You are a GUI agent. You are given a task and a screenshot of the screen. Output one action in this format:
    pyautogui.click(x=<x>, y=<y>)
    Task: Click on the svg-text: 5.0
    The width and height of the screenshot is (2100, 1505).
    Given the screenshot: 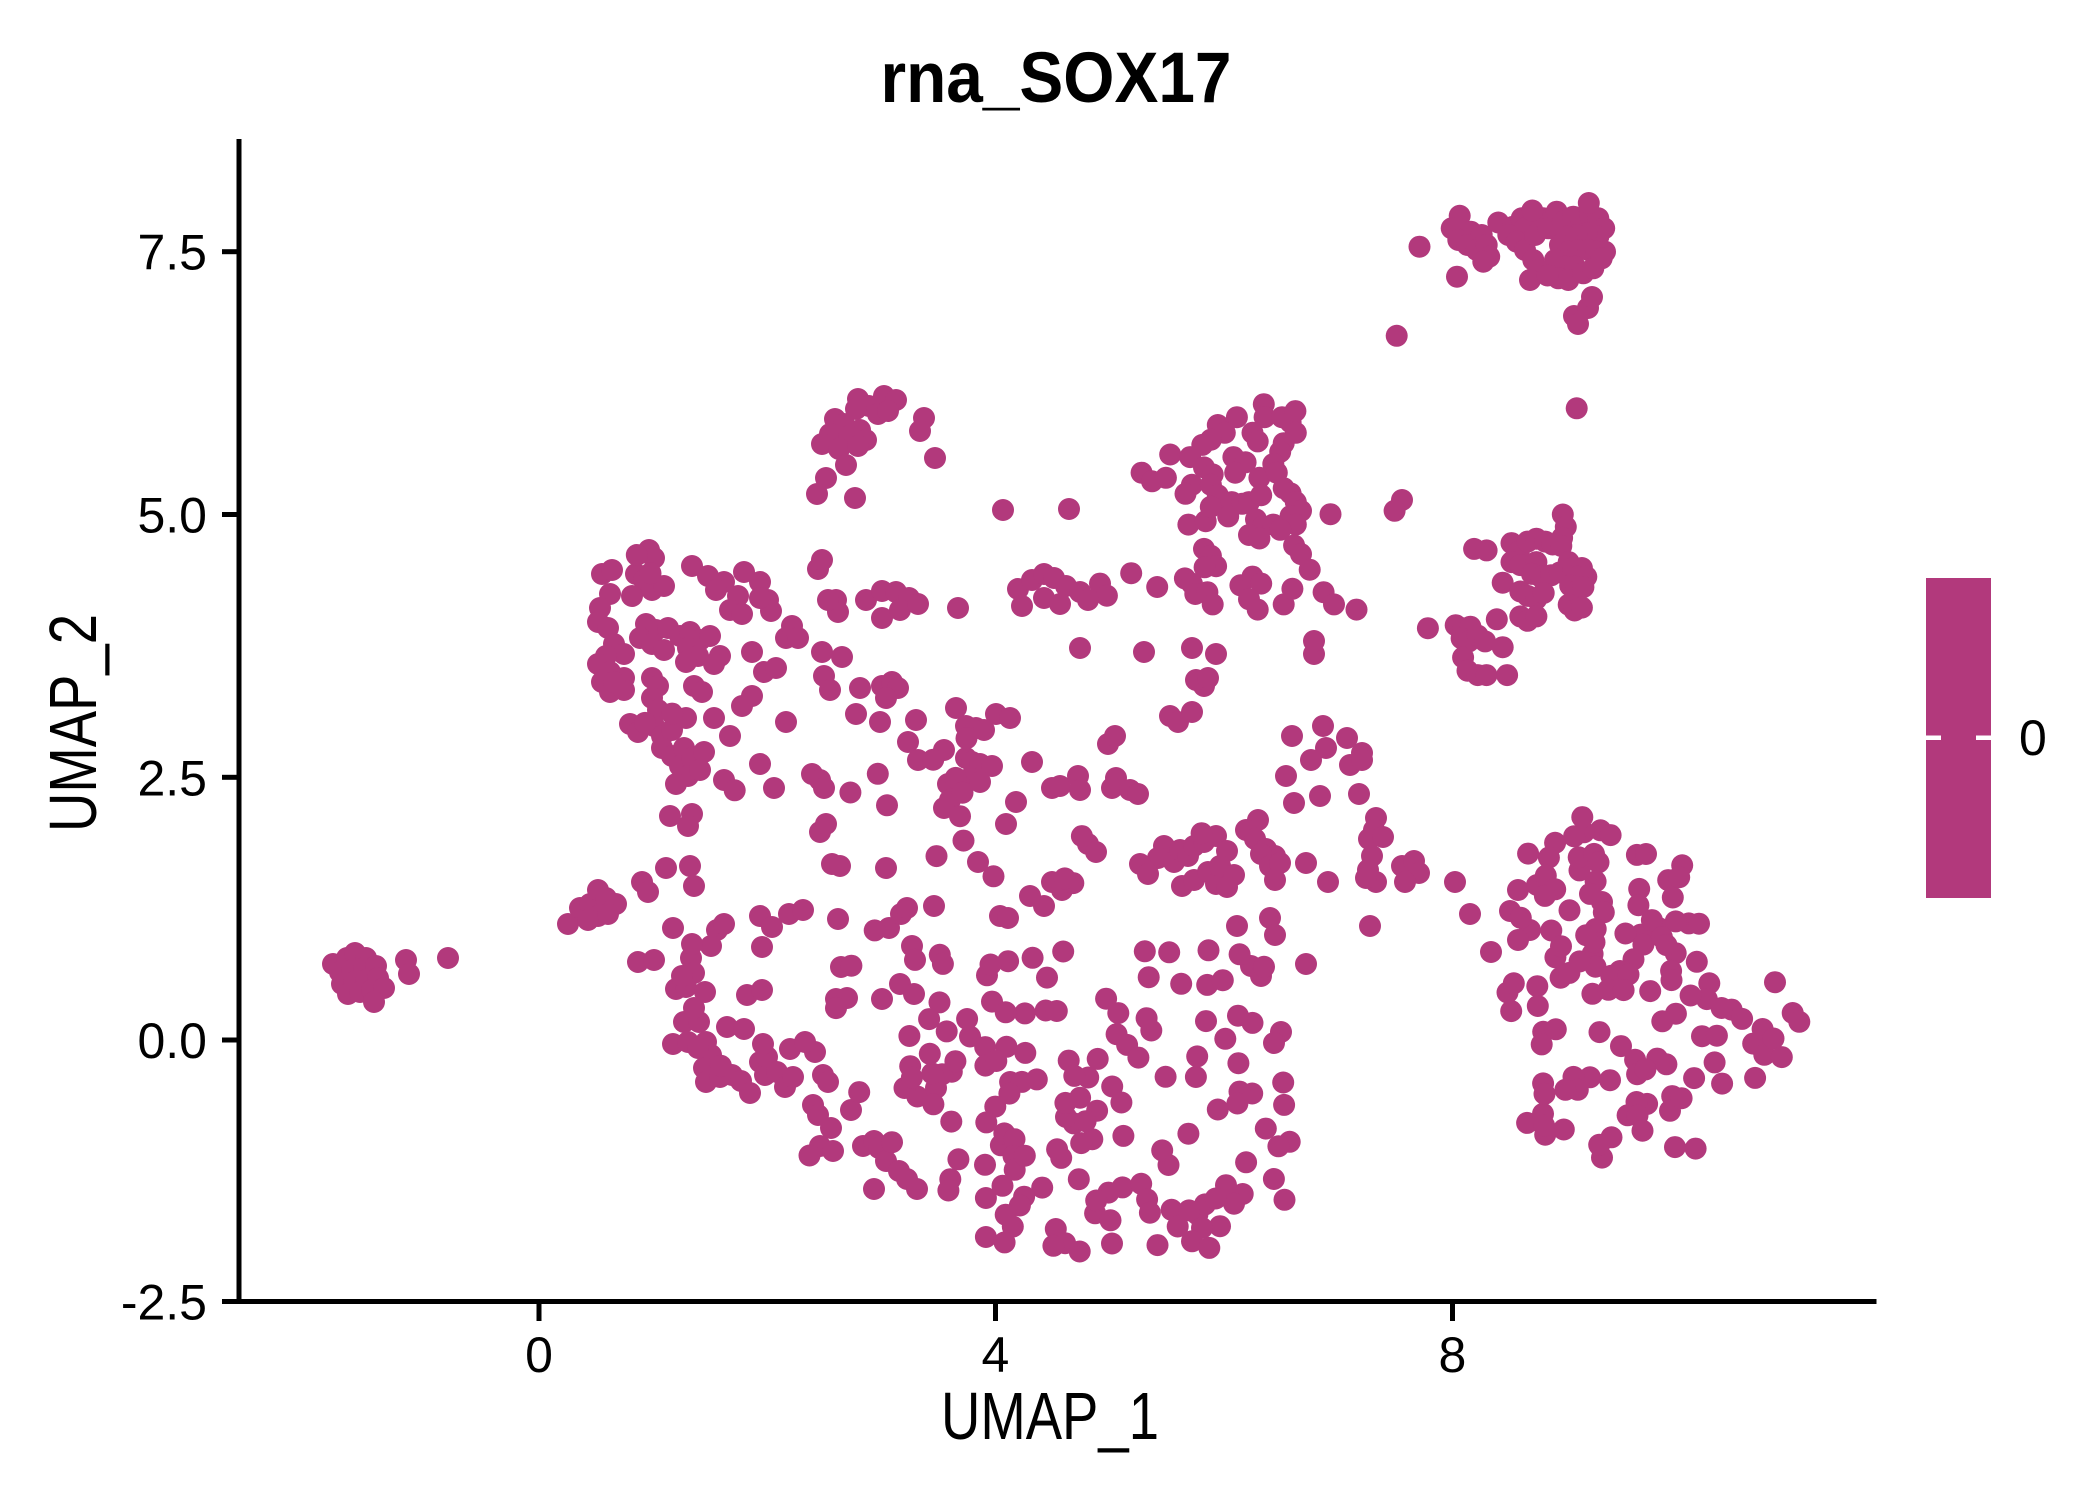 What is the action you would take?
    pyautogui.click(x=172, y=516)
    